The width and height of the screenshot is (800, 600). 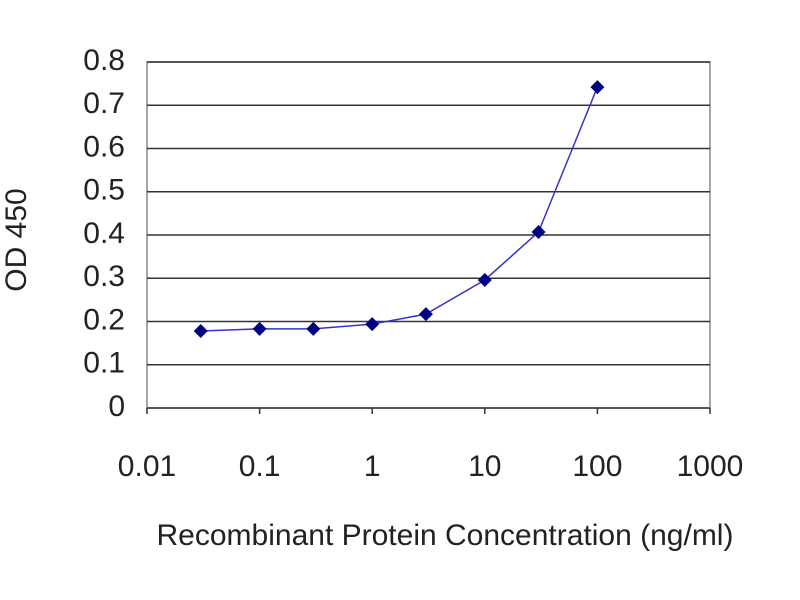 I want to click on y-tick-label: 0.2, so click(x=104, y=319).